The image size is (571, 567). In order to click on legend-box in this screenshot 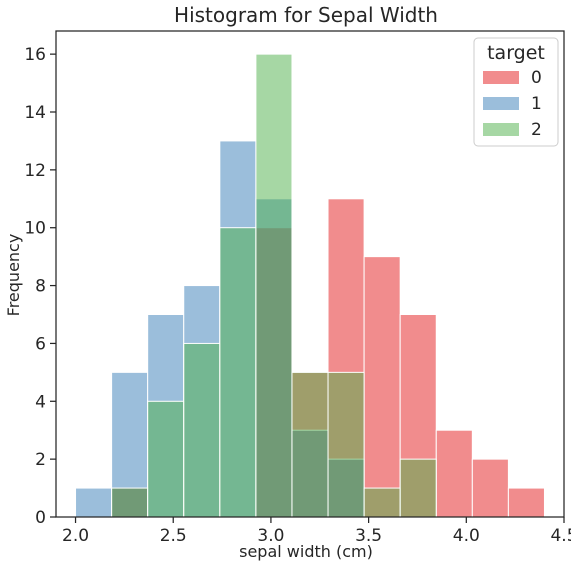, I will do `click(516, 92)`.